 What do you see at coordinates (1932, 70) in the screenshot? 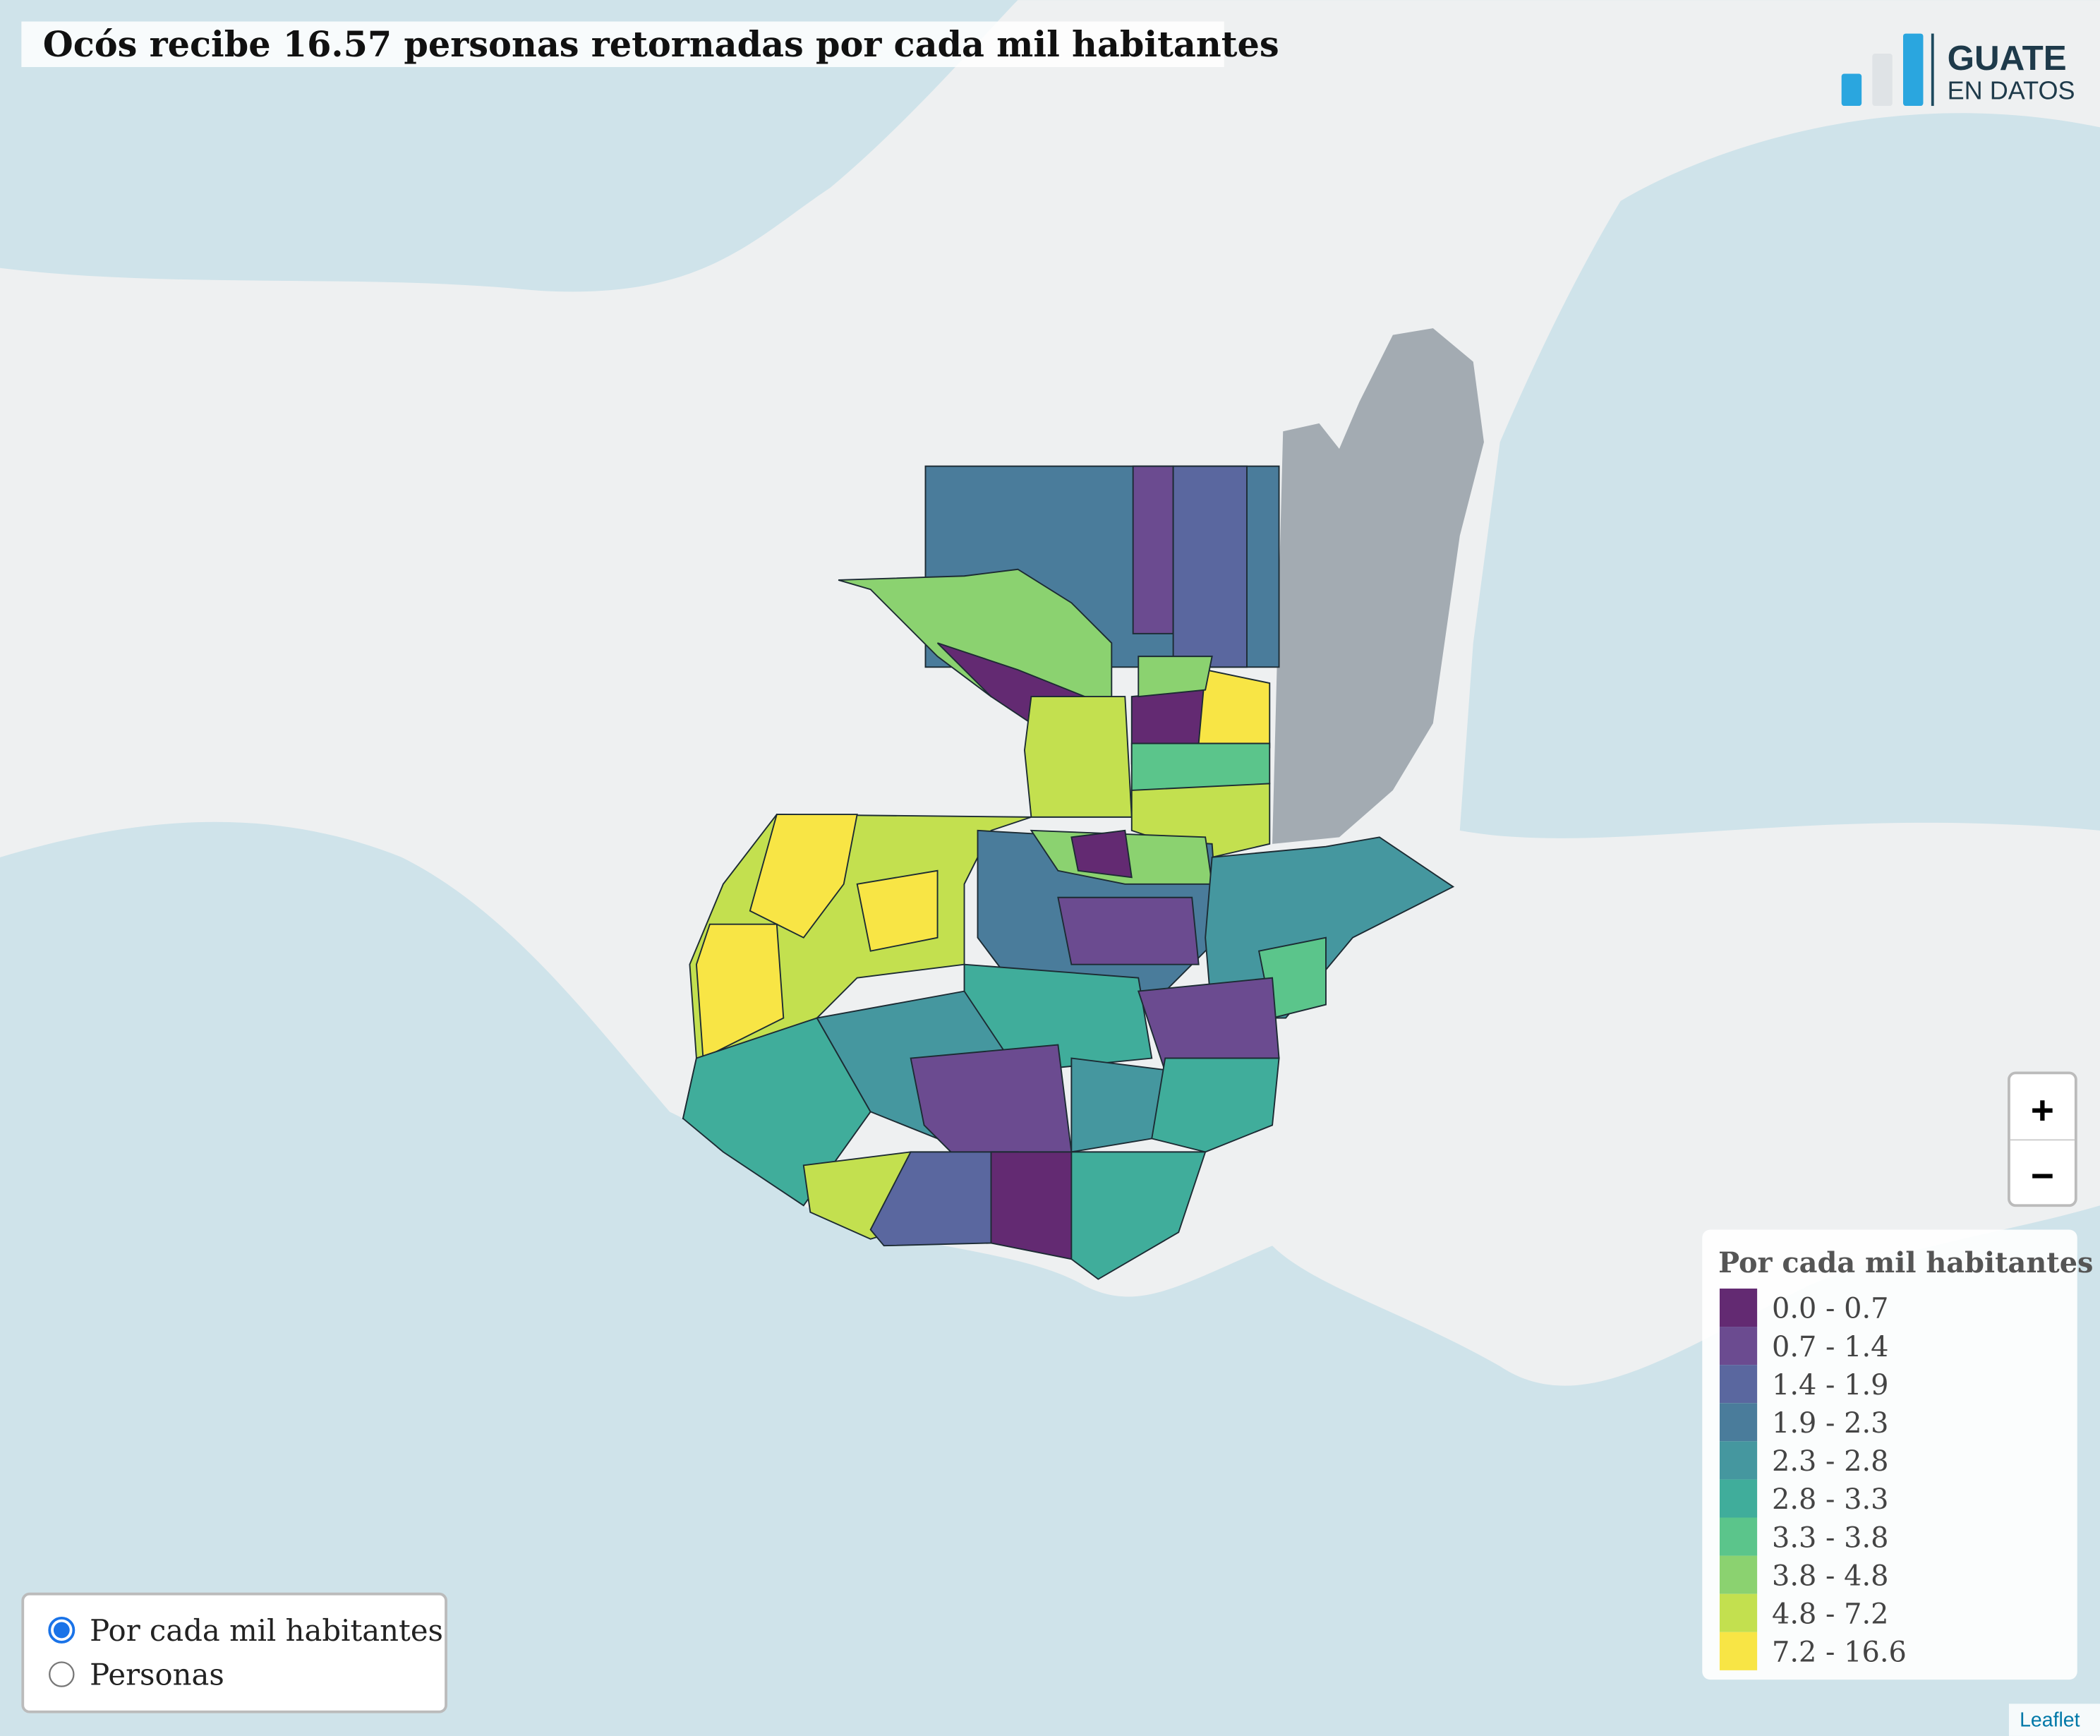
I see `logo-divider` at bounding box center [1932, 70].